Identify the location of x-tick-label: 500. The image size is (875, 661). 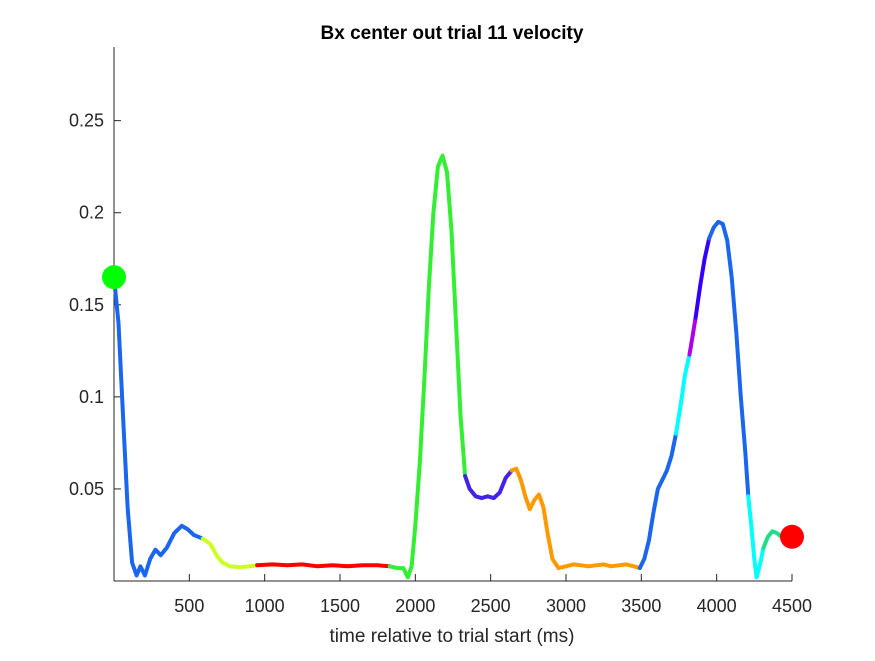
(189, 606).